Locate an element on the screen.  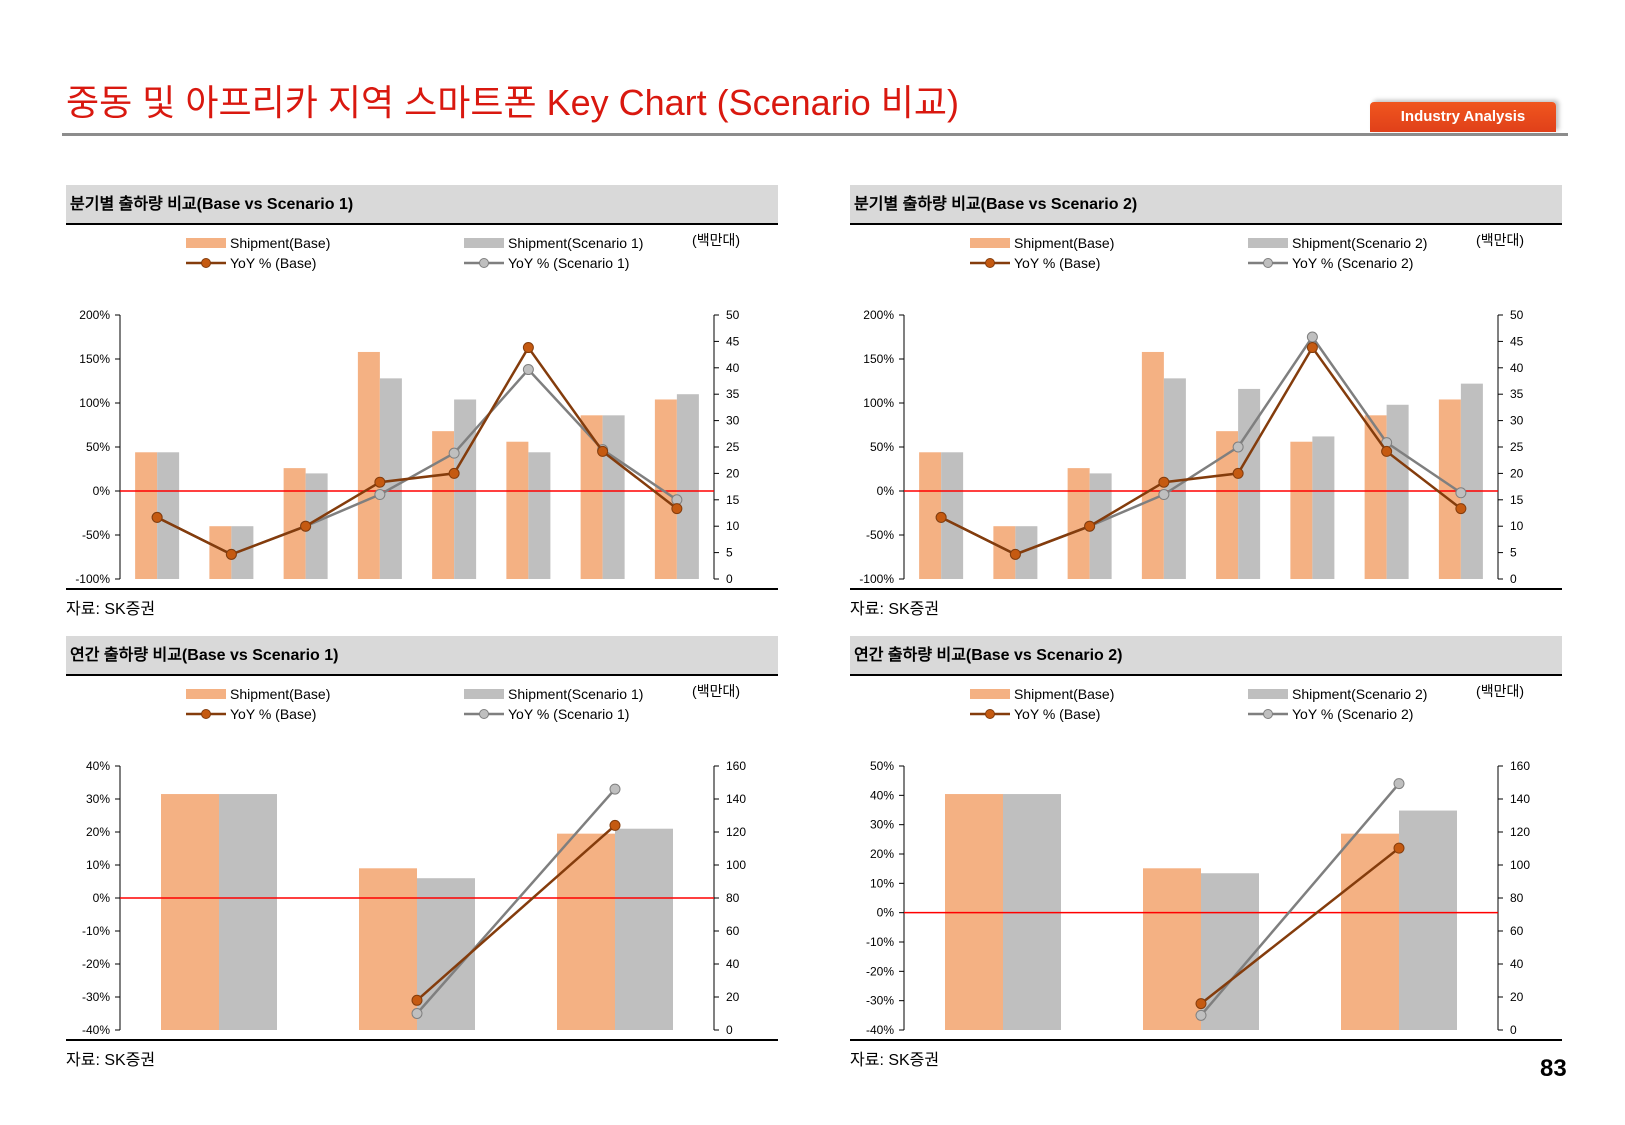
y-right-tick-label: 60 is located at coordinates (733, 931).